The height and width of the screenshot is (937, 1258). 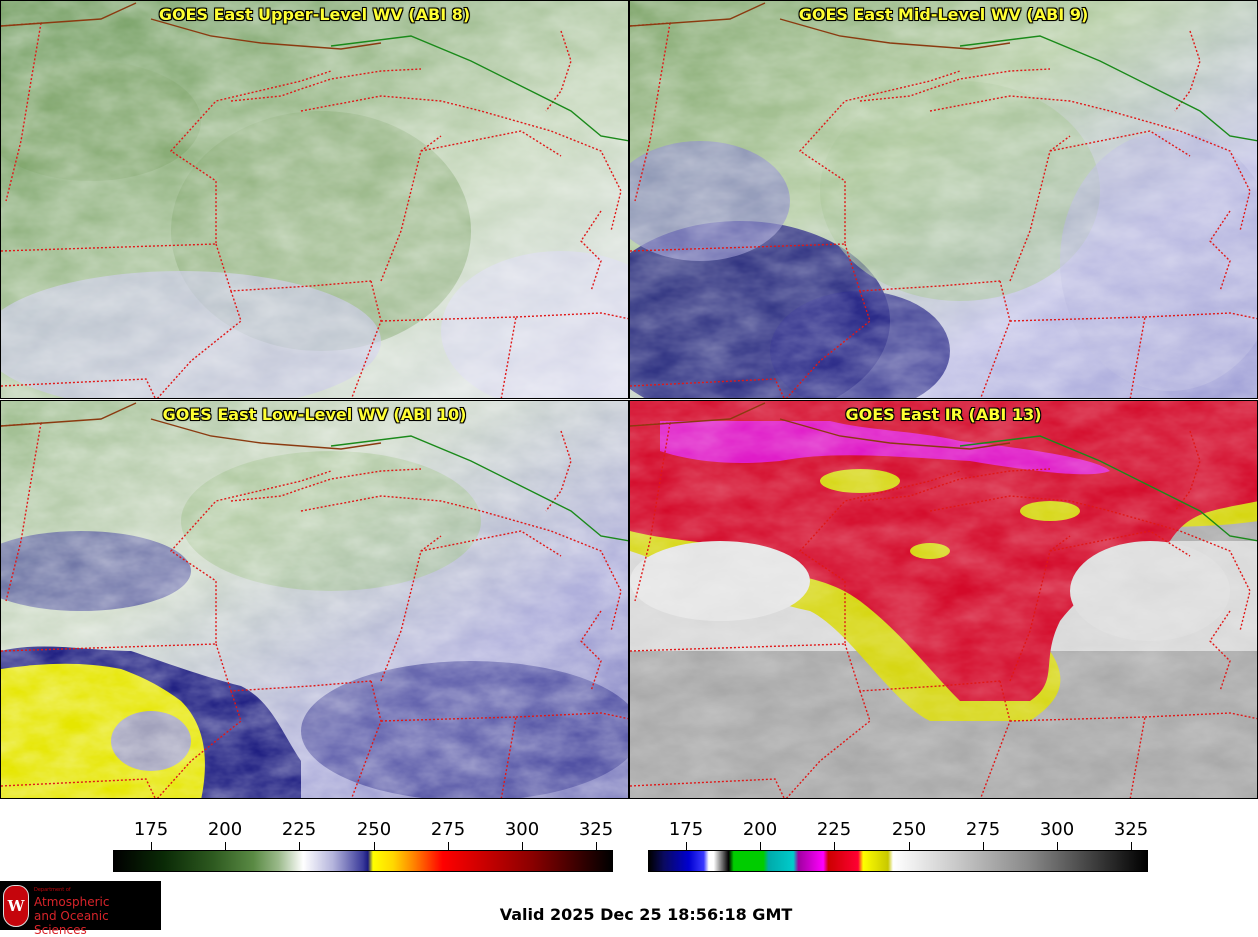 What do you see at coordinates (898, 830) in the screenshot?
I see `ir-colorbar-ticks: 175 200 225 250 275 300 325` at bounding box center [898, 830].